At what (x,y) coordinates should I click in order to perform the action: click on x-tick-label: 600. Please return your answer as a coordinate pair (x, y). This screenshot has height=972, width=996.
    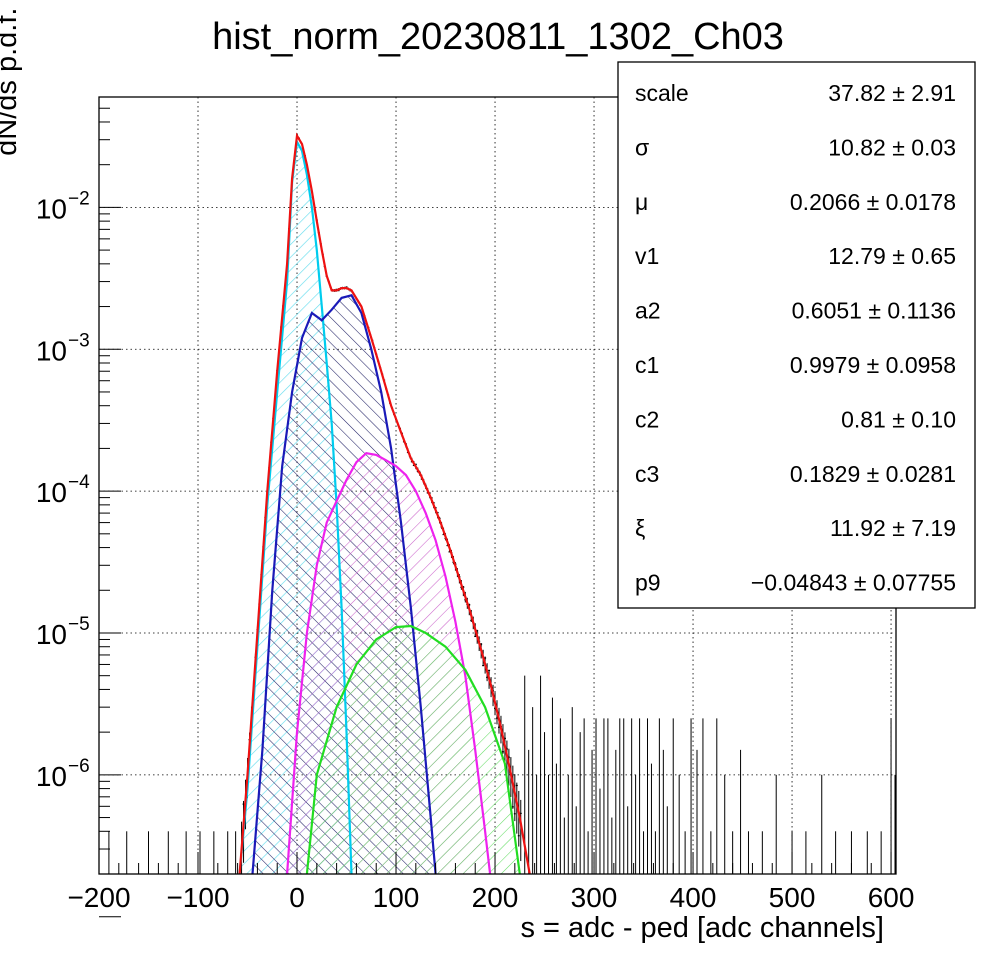
    Looking at the image, I should click on (891, 897).